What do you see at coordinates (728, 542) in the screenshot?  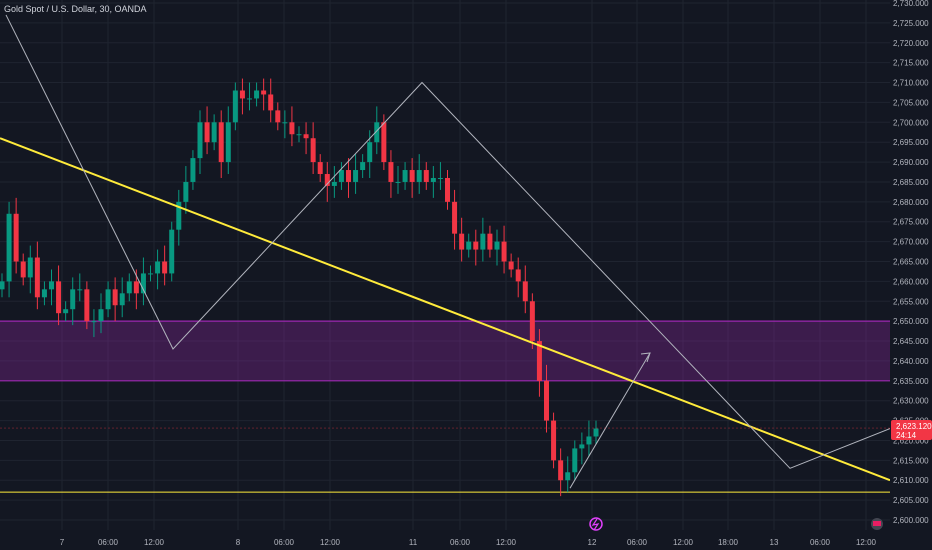 I see `x-tick-label: 18:00` at bounding box center [728, 542].